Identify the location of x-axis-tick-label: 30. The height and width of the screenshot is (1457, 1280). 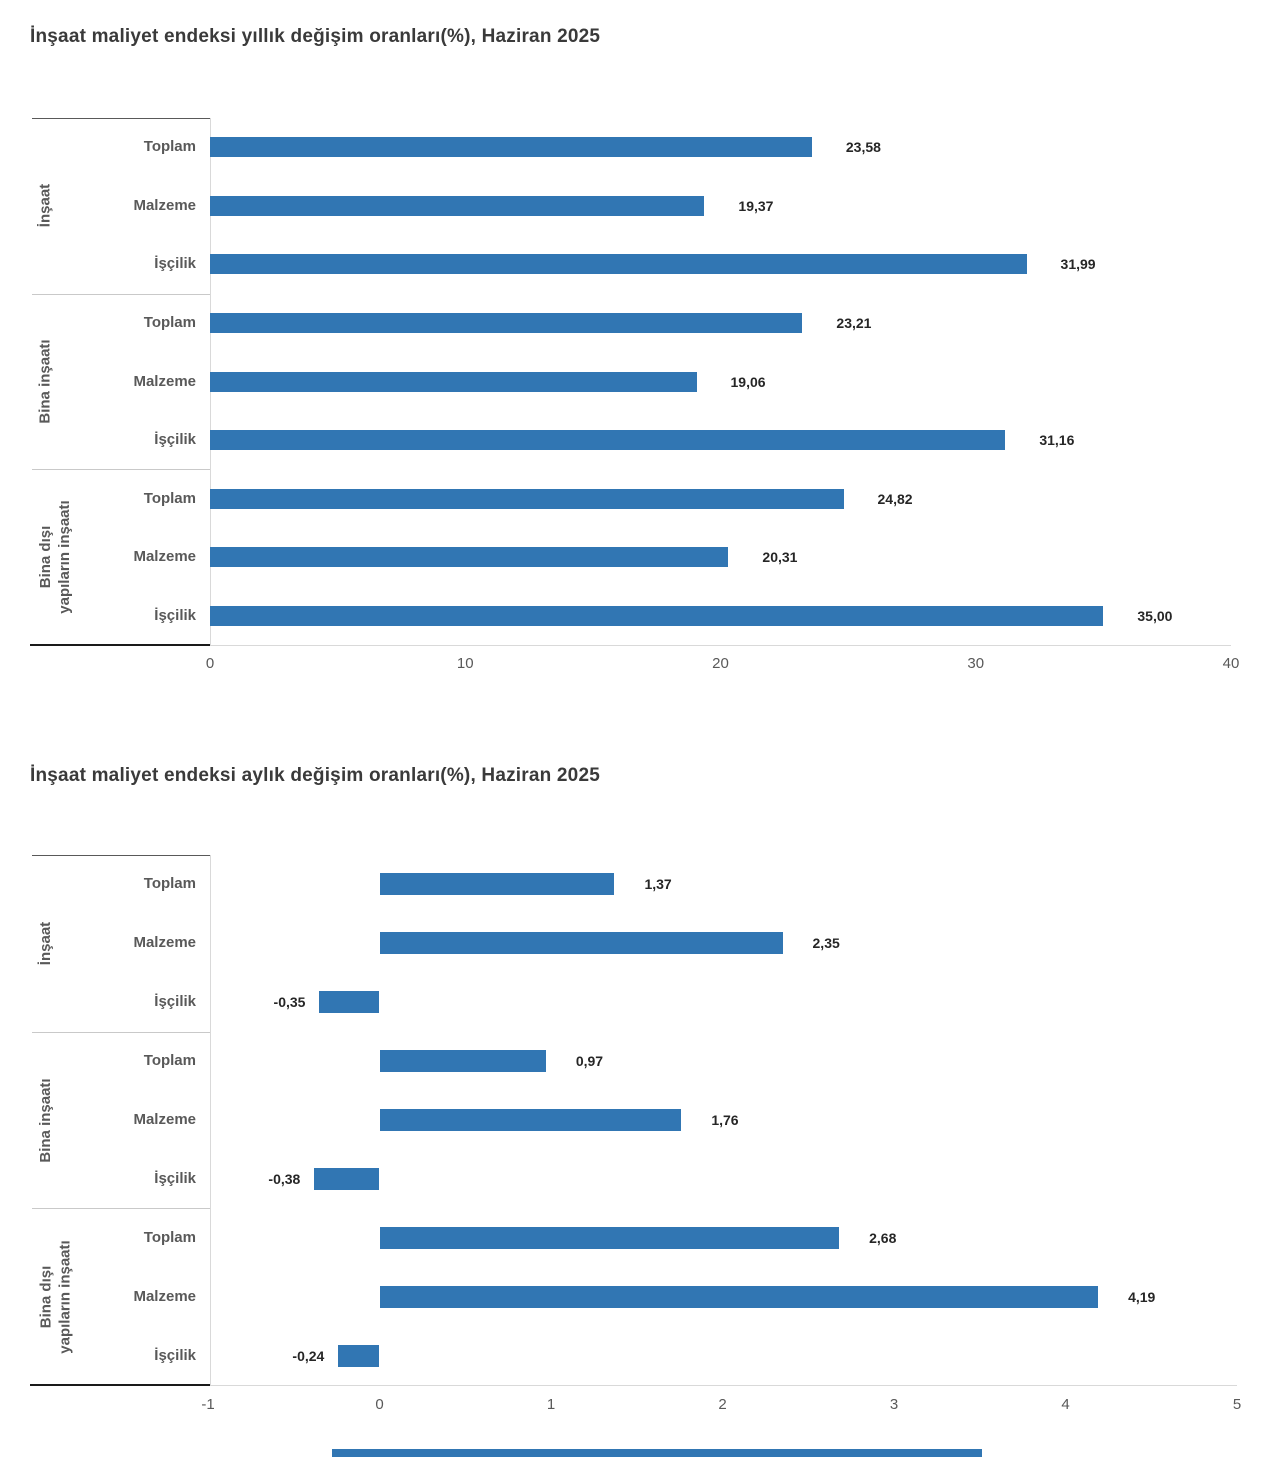
(976, 663).